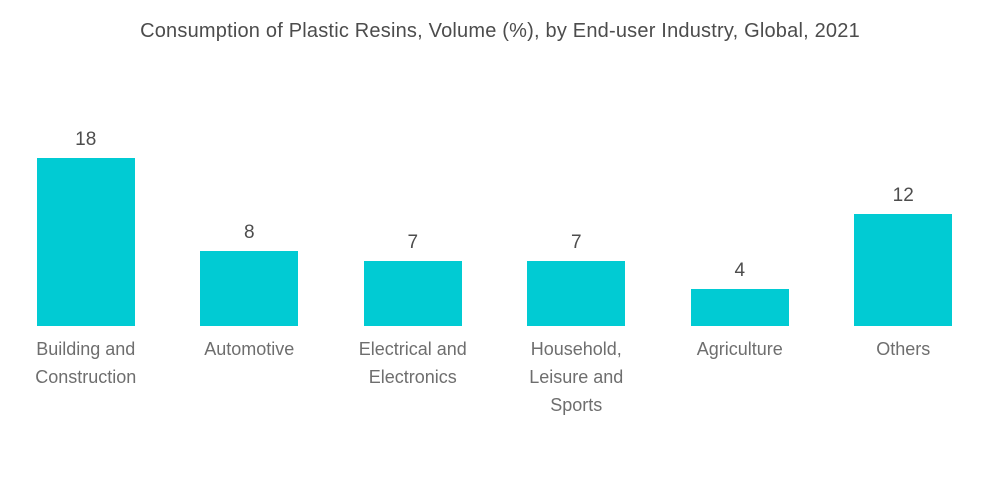  What do you see at coordinates (903, 195) in the screenshot?
I see `bar-value-label: 12` at bounding box center [903, 195].